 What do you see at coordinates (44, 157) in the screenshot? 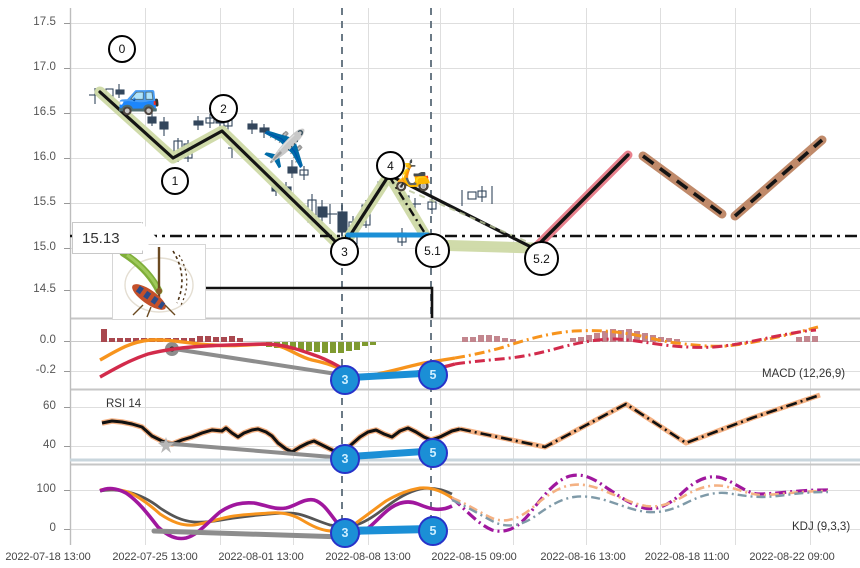
I see `y-tick-price-16-0: 16.0` at bounding box center [44, 157].